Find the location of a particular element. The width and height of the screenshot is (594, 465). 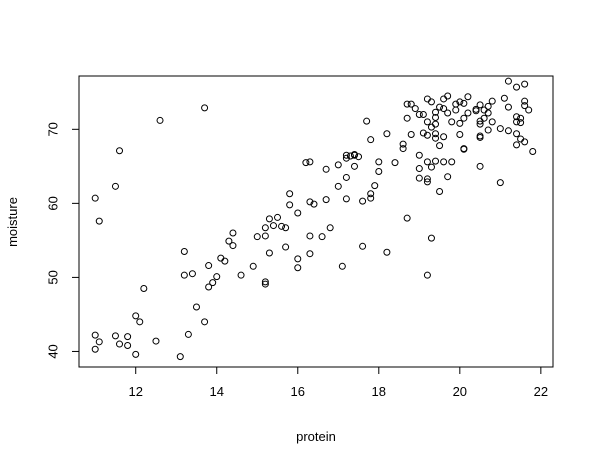

x-tick-label: 12 is located at coordinates (135, 391).